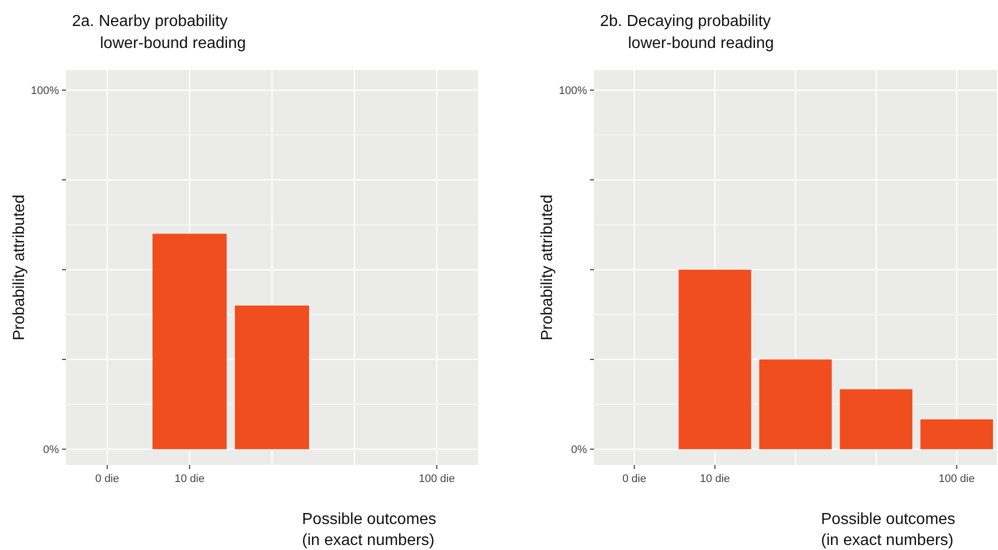 This screenshot has height=550, width=998. I want to click on chart-title: 2a. Nearby probability lower-bound reading, so click(159, 32).